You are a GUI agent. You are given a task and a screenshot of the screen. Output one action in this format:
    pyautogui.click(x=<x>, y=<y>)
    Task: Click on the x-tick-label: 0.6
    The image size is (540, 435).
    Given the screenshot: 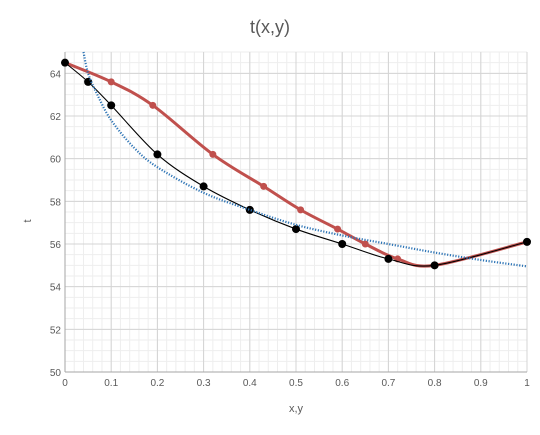 What is the action you would take?
    pyautogui.click(x=342, y=383)
    